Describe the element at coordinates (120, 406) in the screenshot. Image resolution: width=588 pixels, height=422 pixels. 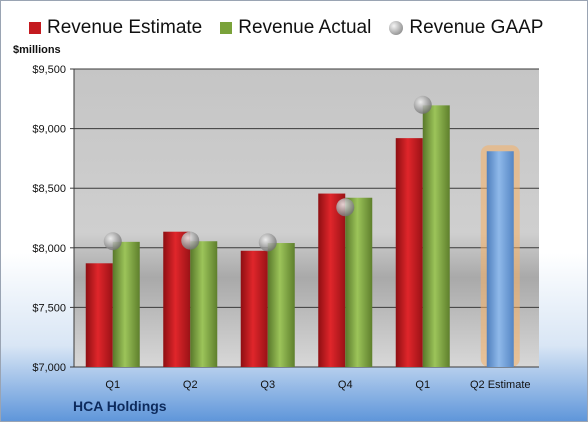
I see `company-name: HCA Holdings` at that location.